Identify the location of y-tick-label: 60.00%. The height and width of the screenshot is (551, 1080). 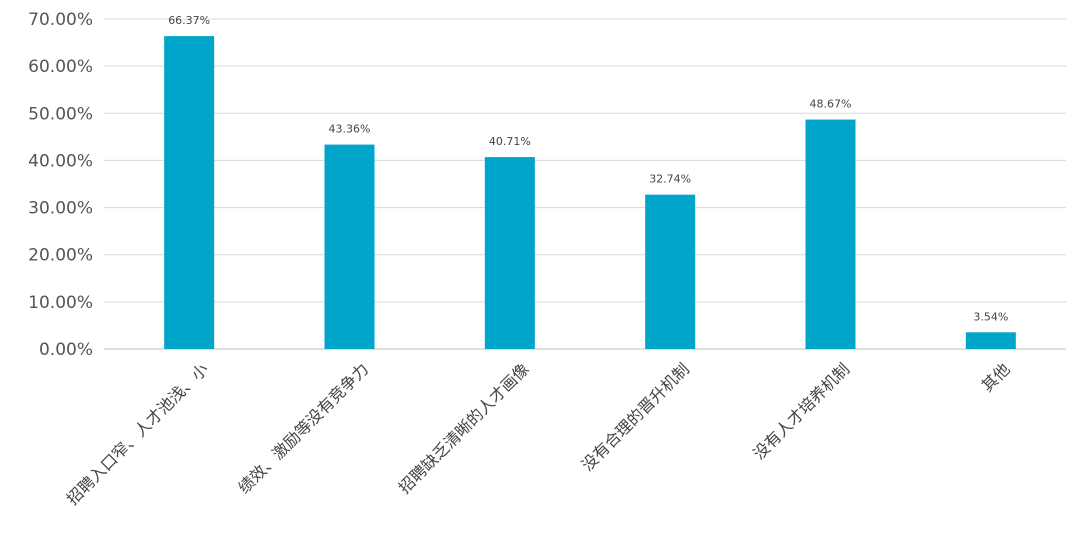
(60, 67).